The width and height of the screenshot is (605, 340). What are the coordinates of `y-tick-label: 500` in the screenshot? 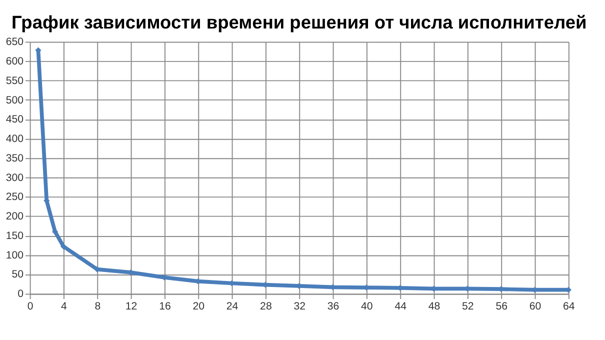 It's located at (15, 100).